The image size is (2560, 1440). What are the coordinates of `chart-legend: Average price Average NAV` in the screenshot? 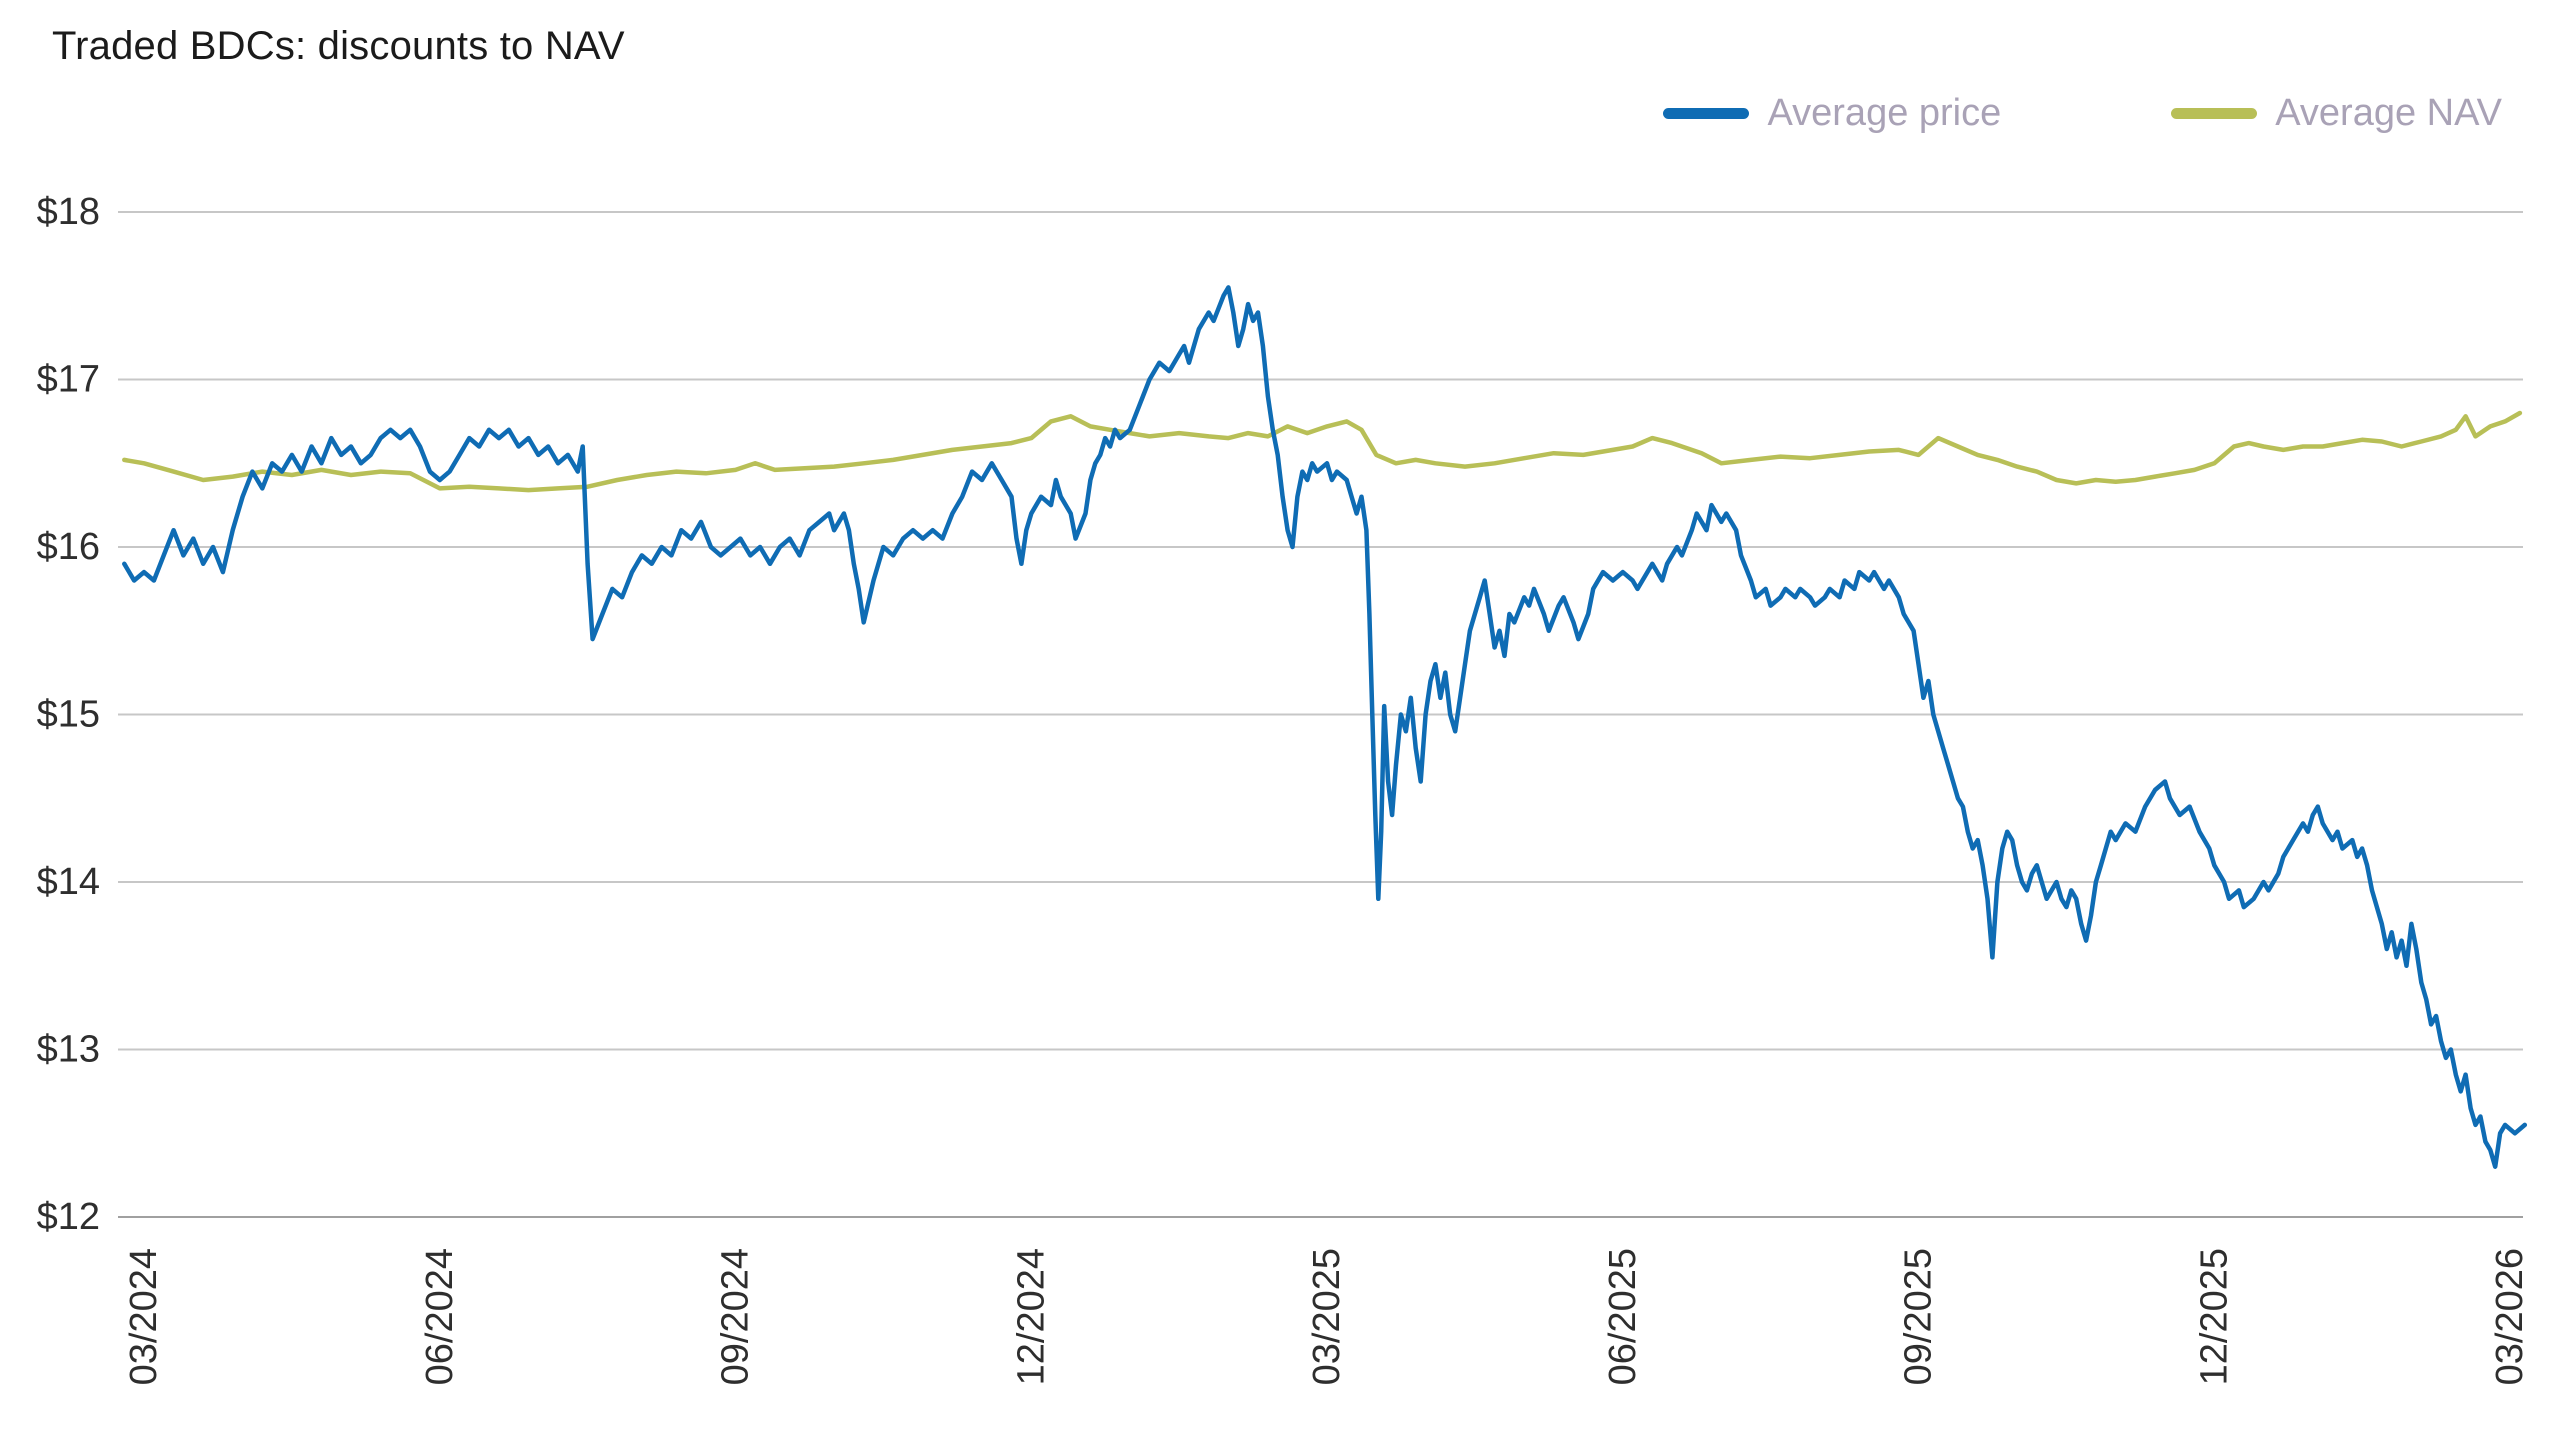 It's located at (2082, 113).